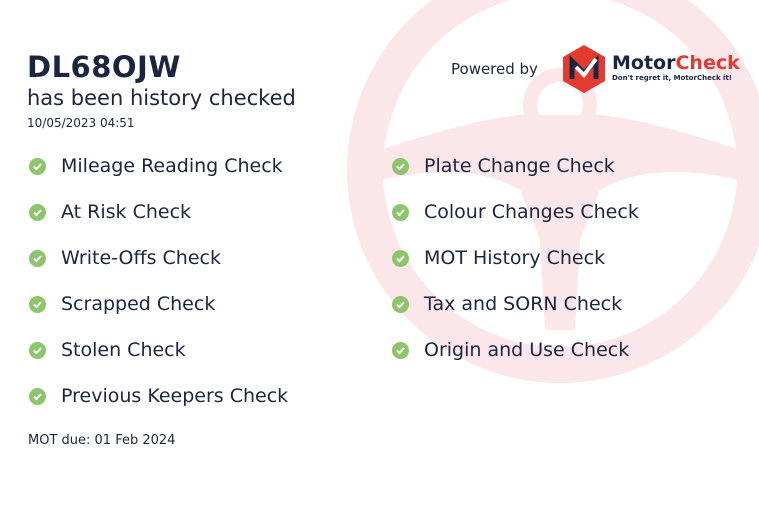 The image size is (759, 506). What do you see at coordinates (104, 67) in the screenshot?
I see `registration-plate: DL68OJW` at bounding box center [104, 67].